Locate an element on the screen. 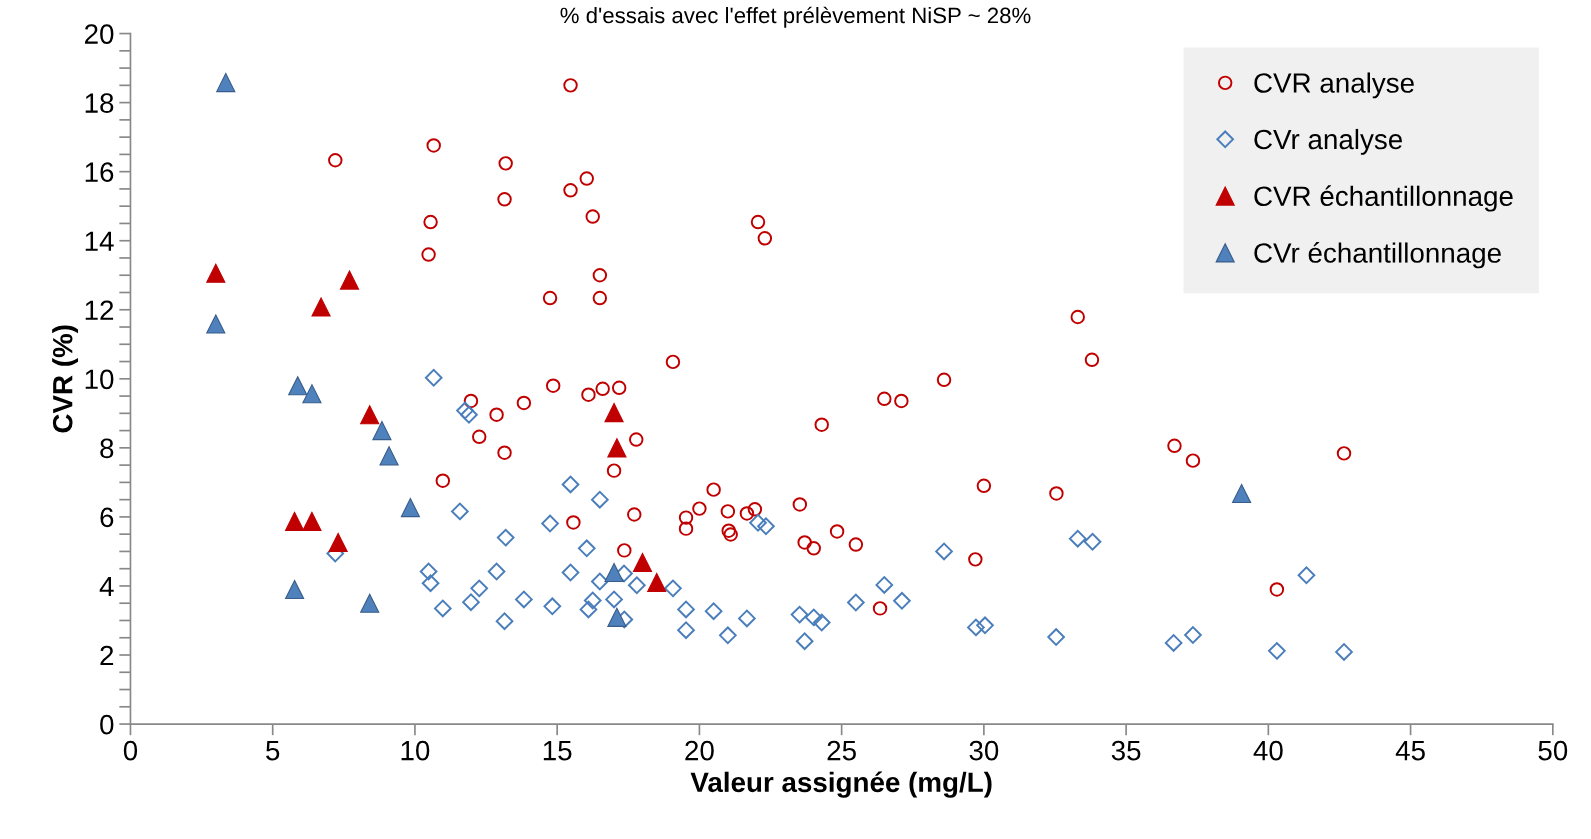  x-tick-label: 35 is located at coordinates (1126, 750).